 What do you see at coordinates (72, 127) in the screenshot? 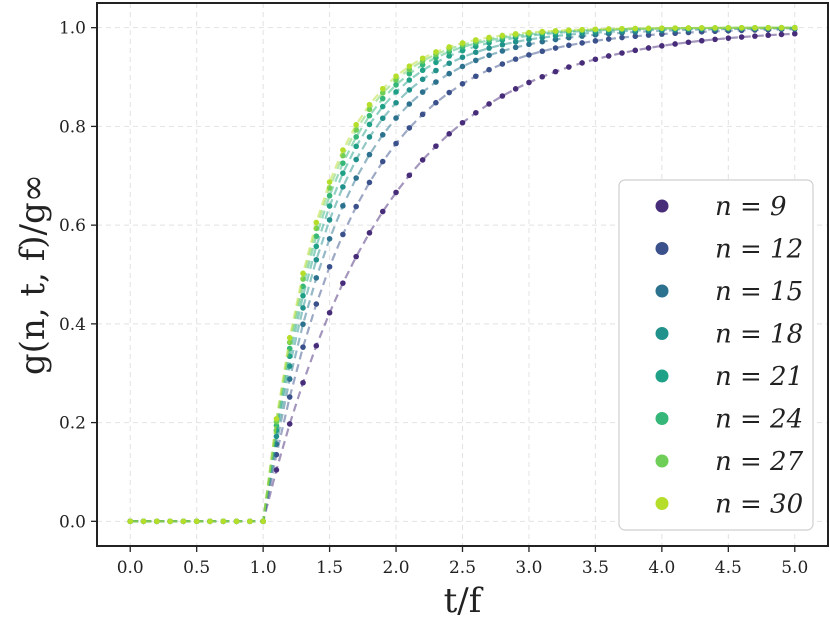
I see `y-tick-label: 0.8` at bounding box center [72, 127].